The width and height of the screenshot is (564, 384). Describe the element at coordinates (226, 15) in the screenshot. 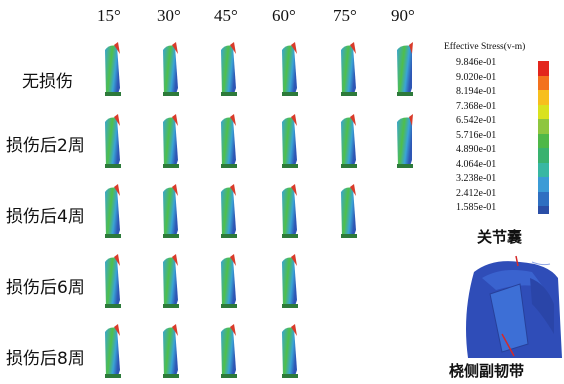

I see `col-header-45: 45°` at that location.